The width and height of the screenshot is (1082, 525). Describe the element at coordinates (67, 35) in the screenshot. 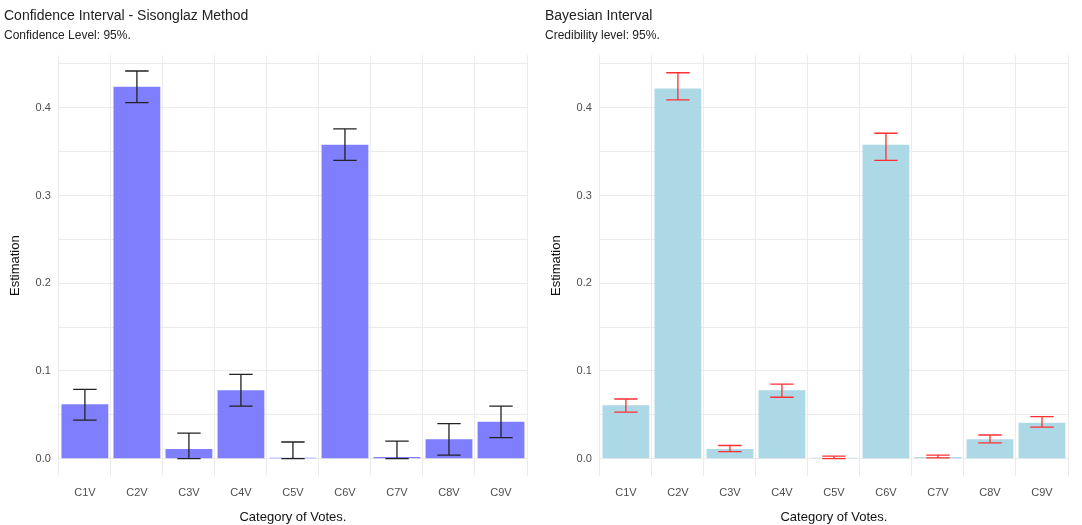

I see `chart-subtitle: Confidence Level: 95%.` at that location.